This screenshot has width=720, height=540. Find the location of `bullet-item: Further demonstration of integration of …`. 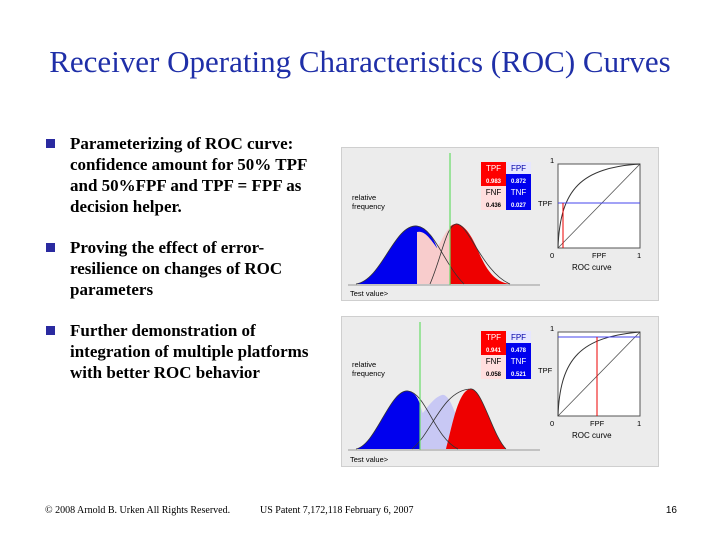

bullet-item: Further demonstration of integration of … is located at coordinates (188, 351).